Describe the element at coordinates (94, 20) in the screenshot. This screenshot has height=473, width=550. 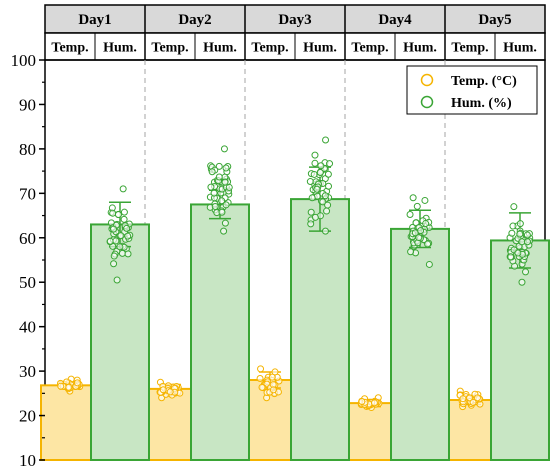
I see `header-day-label: Day1` at that location.